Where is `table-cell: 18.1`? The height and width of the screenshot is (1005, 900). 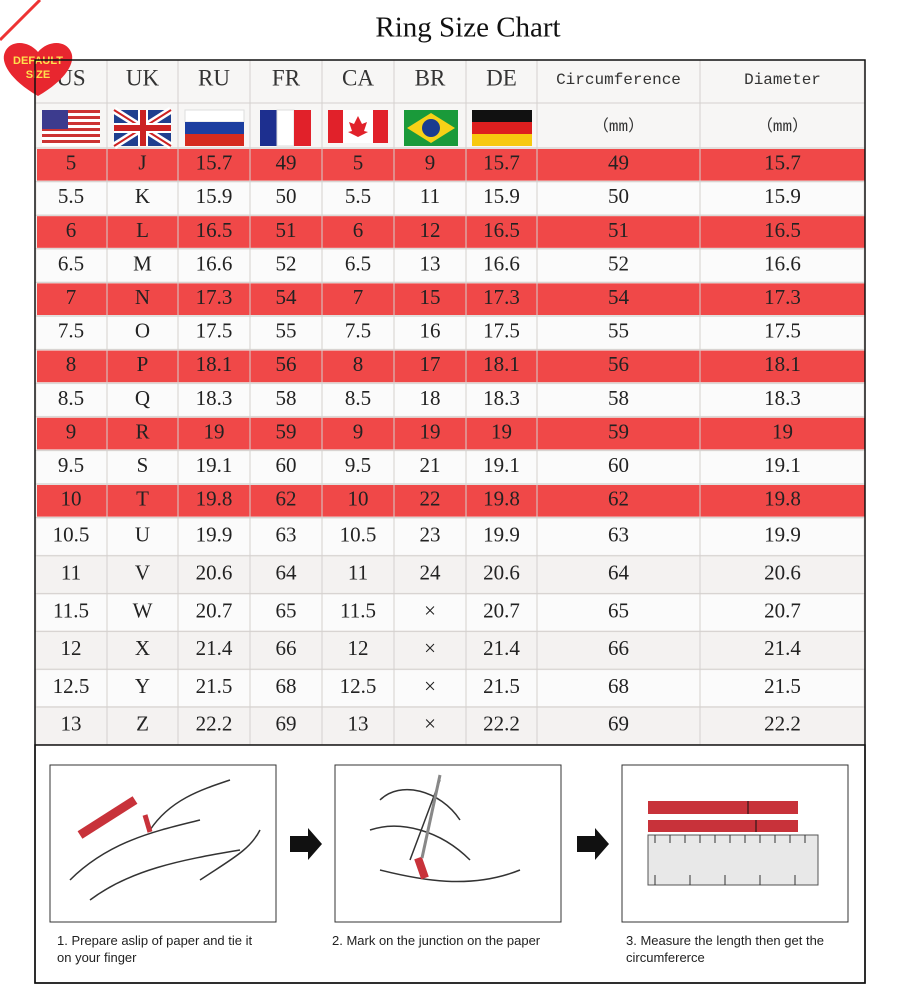
table-cell: 18.1 is located at coordinates (782, 364).